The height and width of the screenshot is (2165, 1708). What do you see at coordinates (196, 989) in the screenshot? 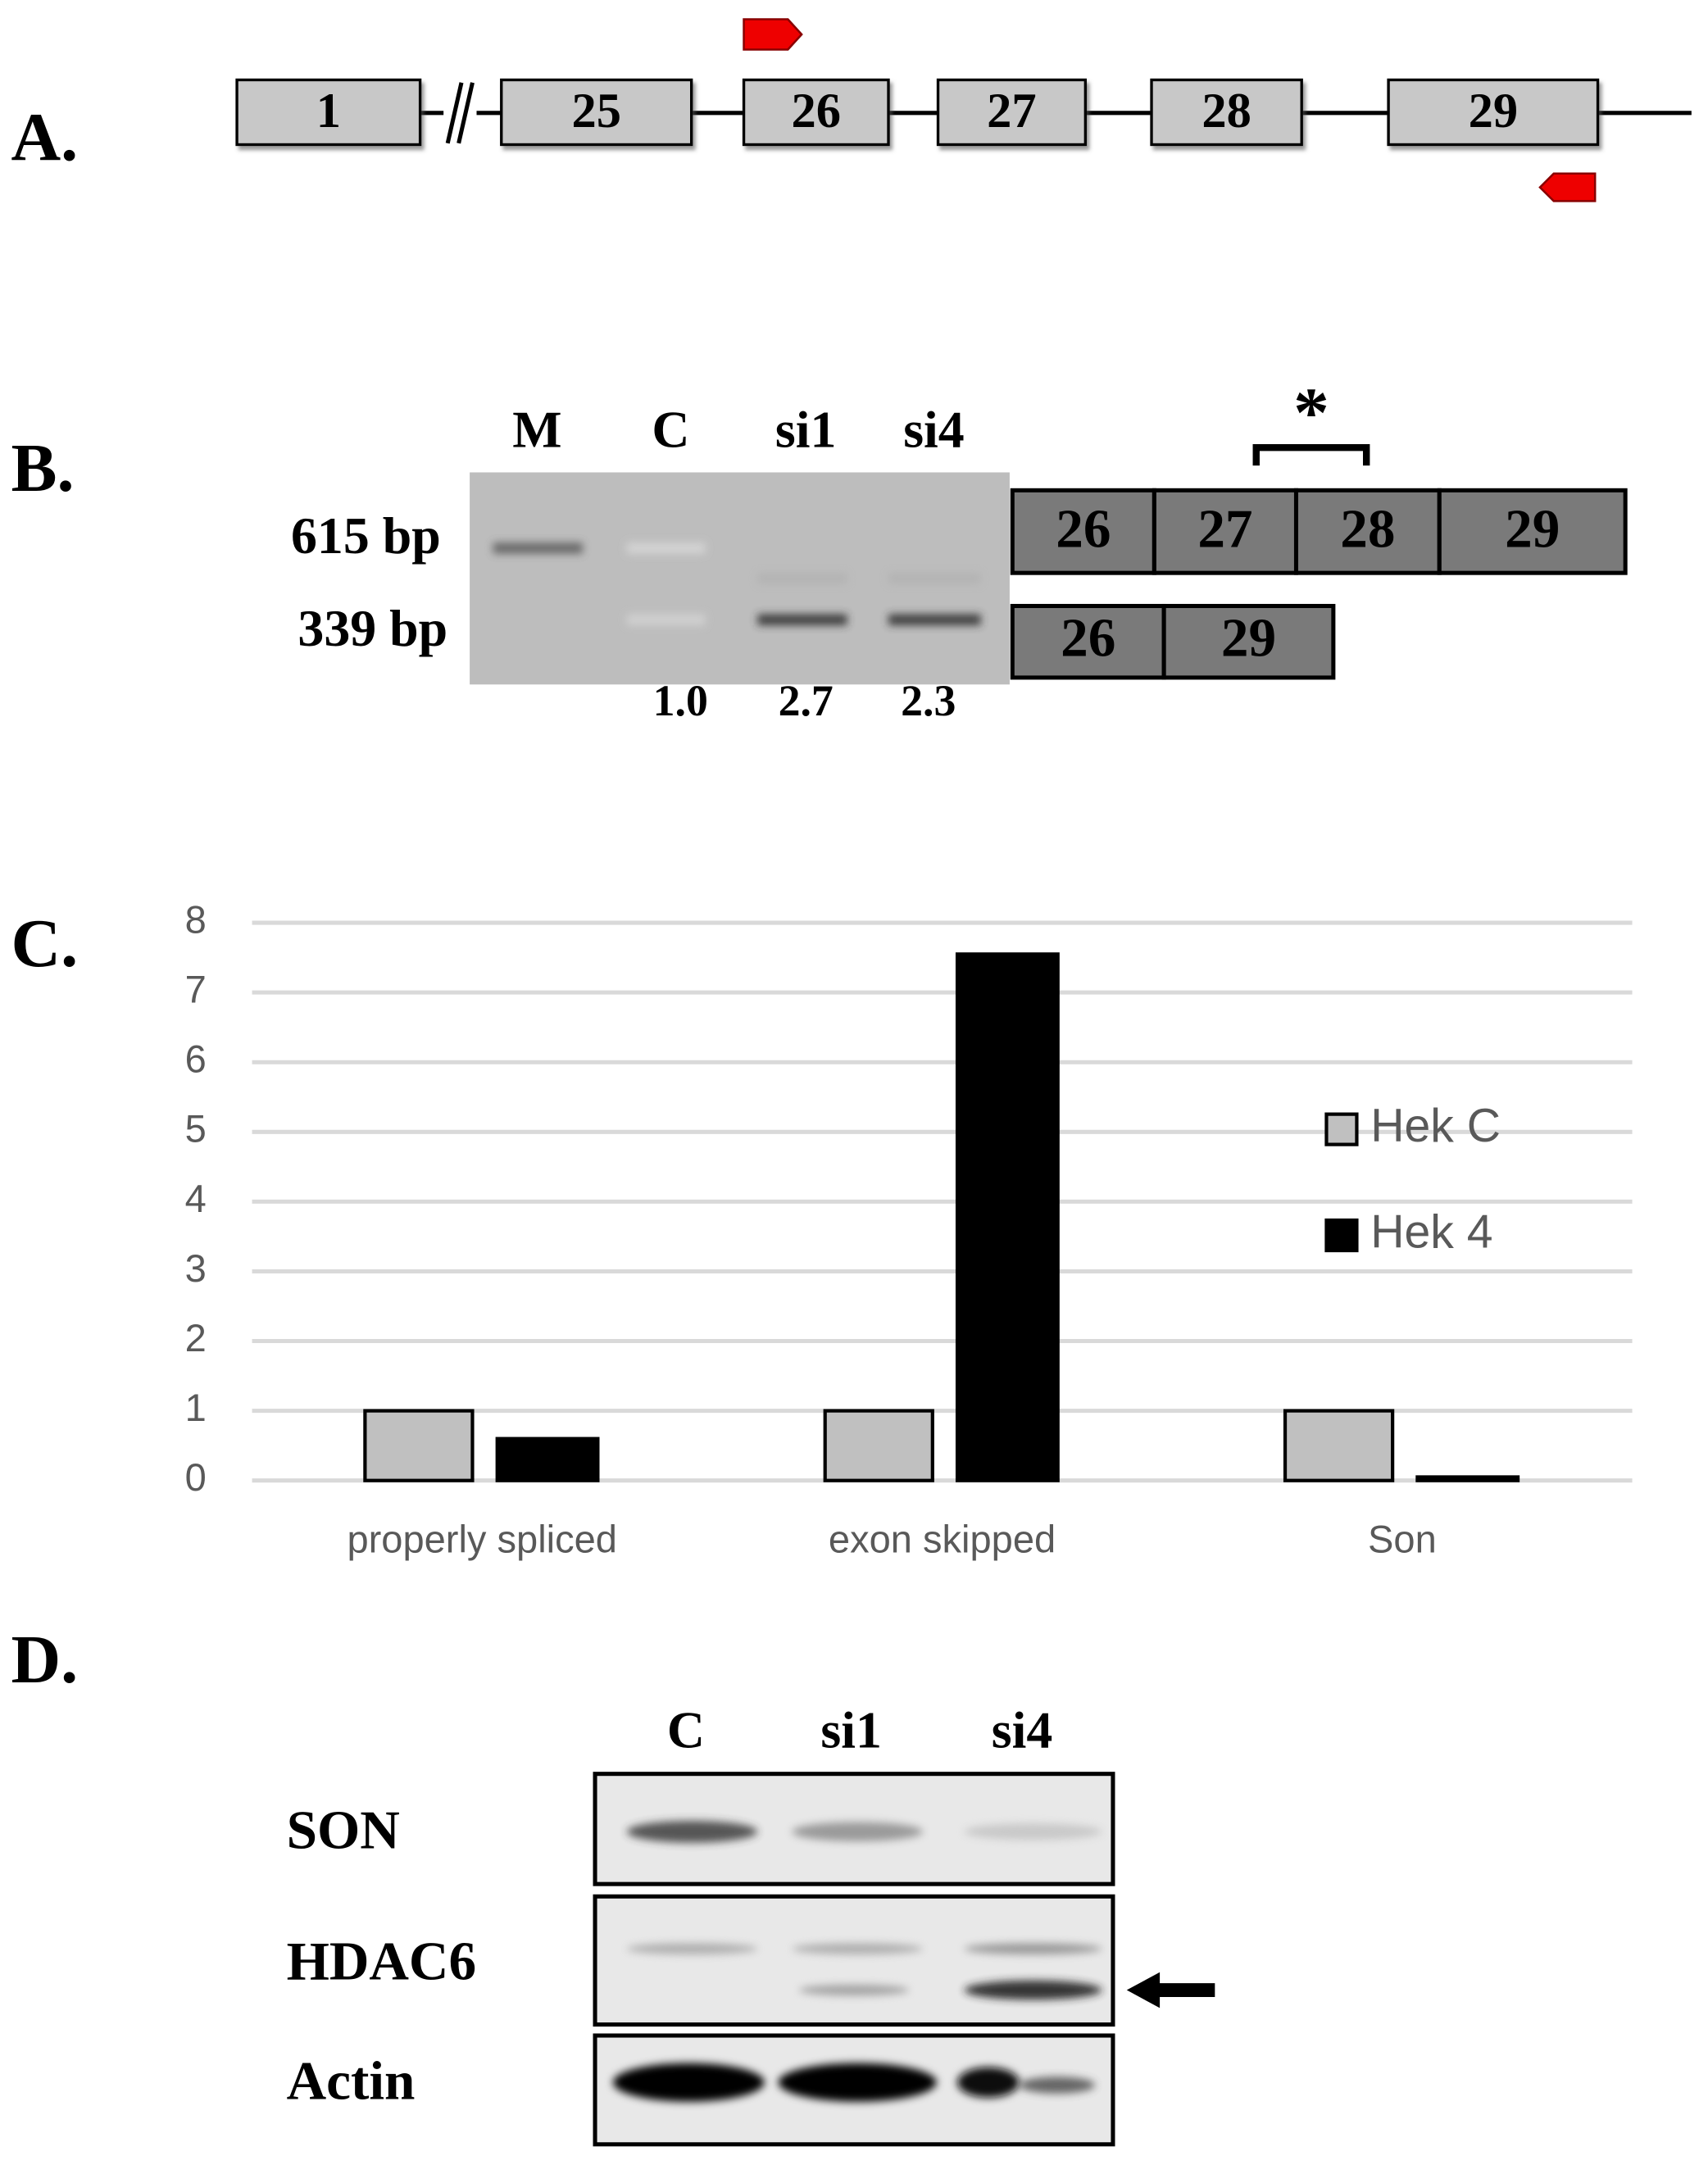
I see `y-tick-label: 7` at bounding box center [196, 989].